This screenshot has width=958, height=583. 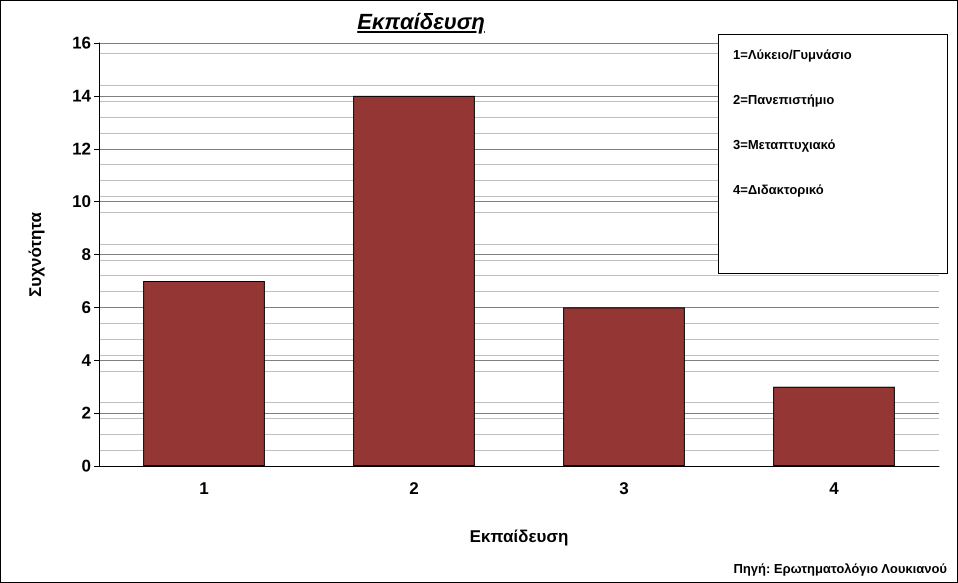 What do you see at coordinates (87, 360) in the screenshot?
I see `y-tick-label: 4` at bounding box center [87, 360].